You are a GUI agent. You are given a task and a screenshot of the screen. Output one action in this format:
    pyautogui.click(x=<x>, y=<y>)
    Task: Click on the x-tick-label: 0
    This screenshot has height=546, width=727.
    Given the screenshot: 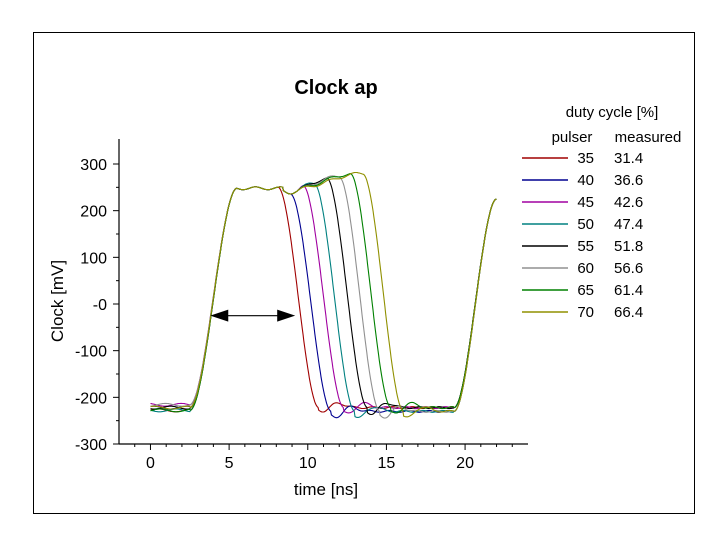 What is the action you would take?
    pyautogui.click(x=150, y=463)
    